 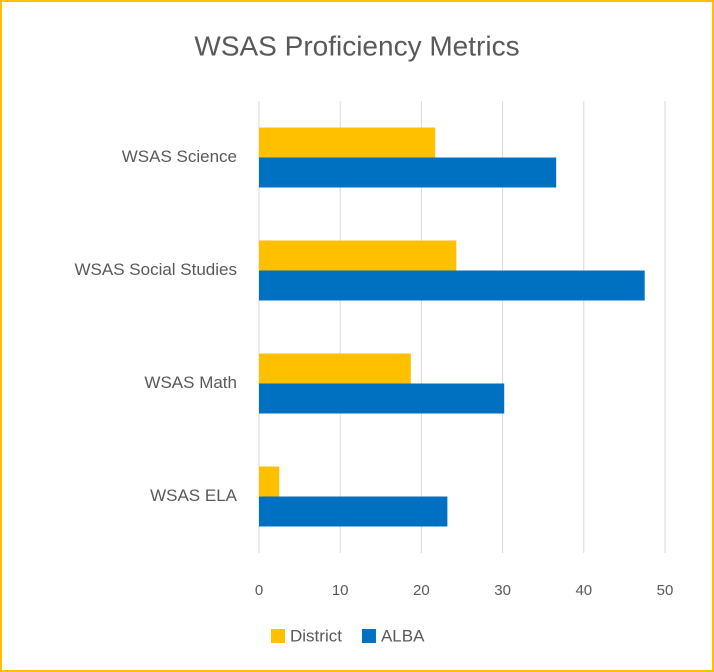 What do you see at coordinates (340, 590) in the screenshot?
I see `x-tick-label: 10` at bounding box center [340, 590].